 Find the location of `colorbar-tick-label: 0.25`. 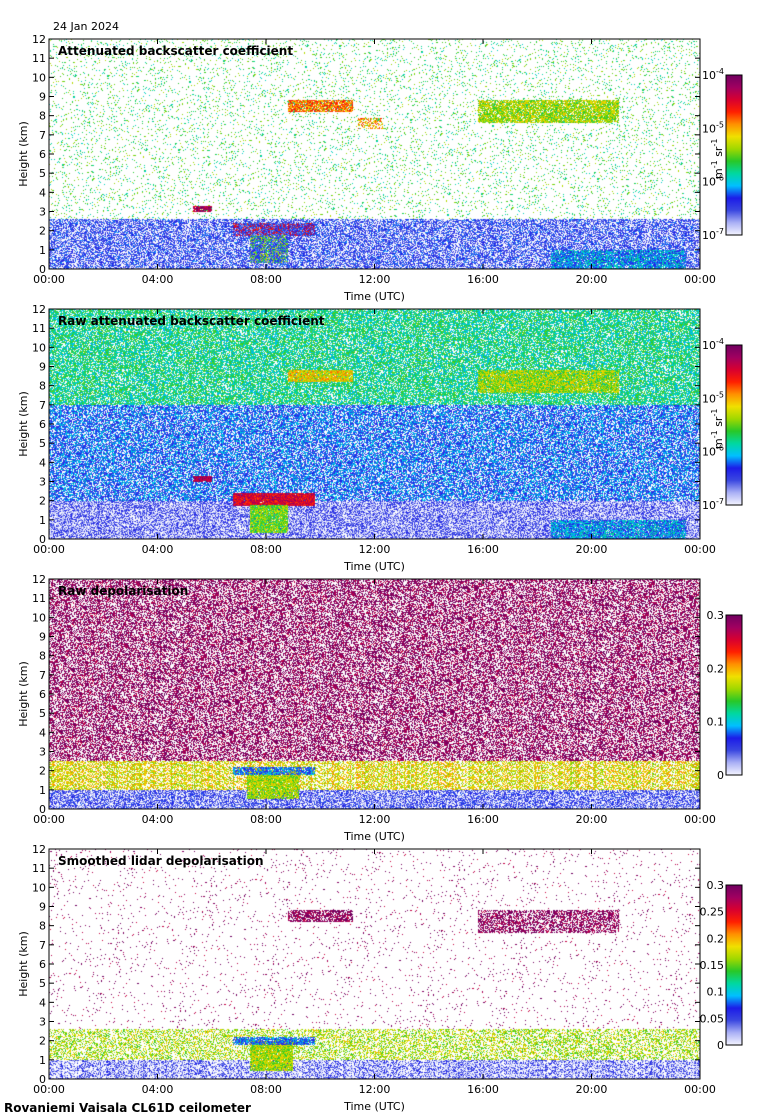

colorbar-tick-label: 0.25 is located at coordinates (712, 912).